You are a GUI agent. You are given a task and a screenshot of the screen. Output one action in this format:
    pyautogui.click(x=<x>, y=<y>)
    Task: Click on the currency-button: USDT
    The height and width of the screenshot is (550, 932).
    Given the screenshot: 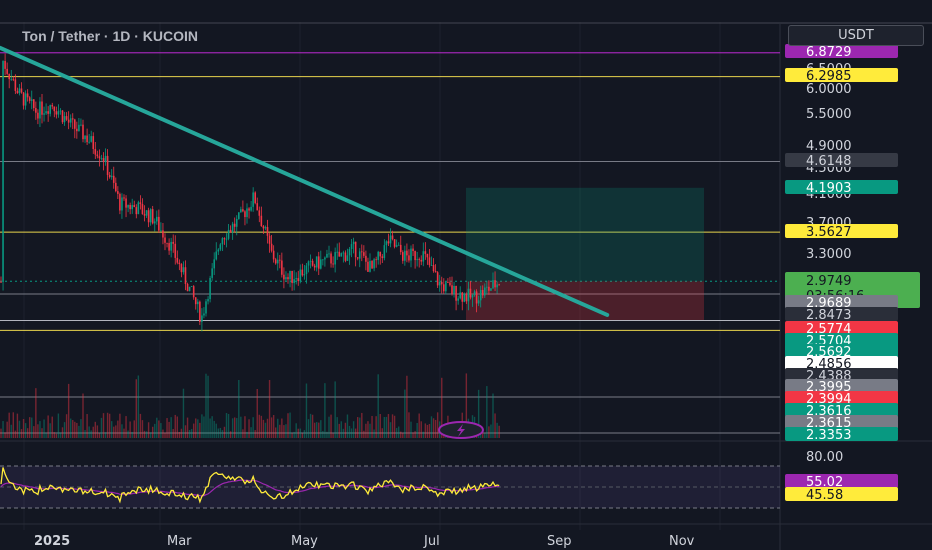 What is the action you would take?
    pyautogui.click(x=856, y=35)
    